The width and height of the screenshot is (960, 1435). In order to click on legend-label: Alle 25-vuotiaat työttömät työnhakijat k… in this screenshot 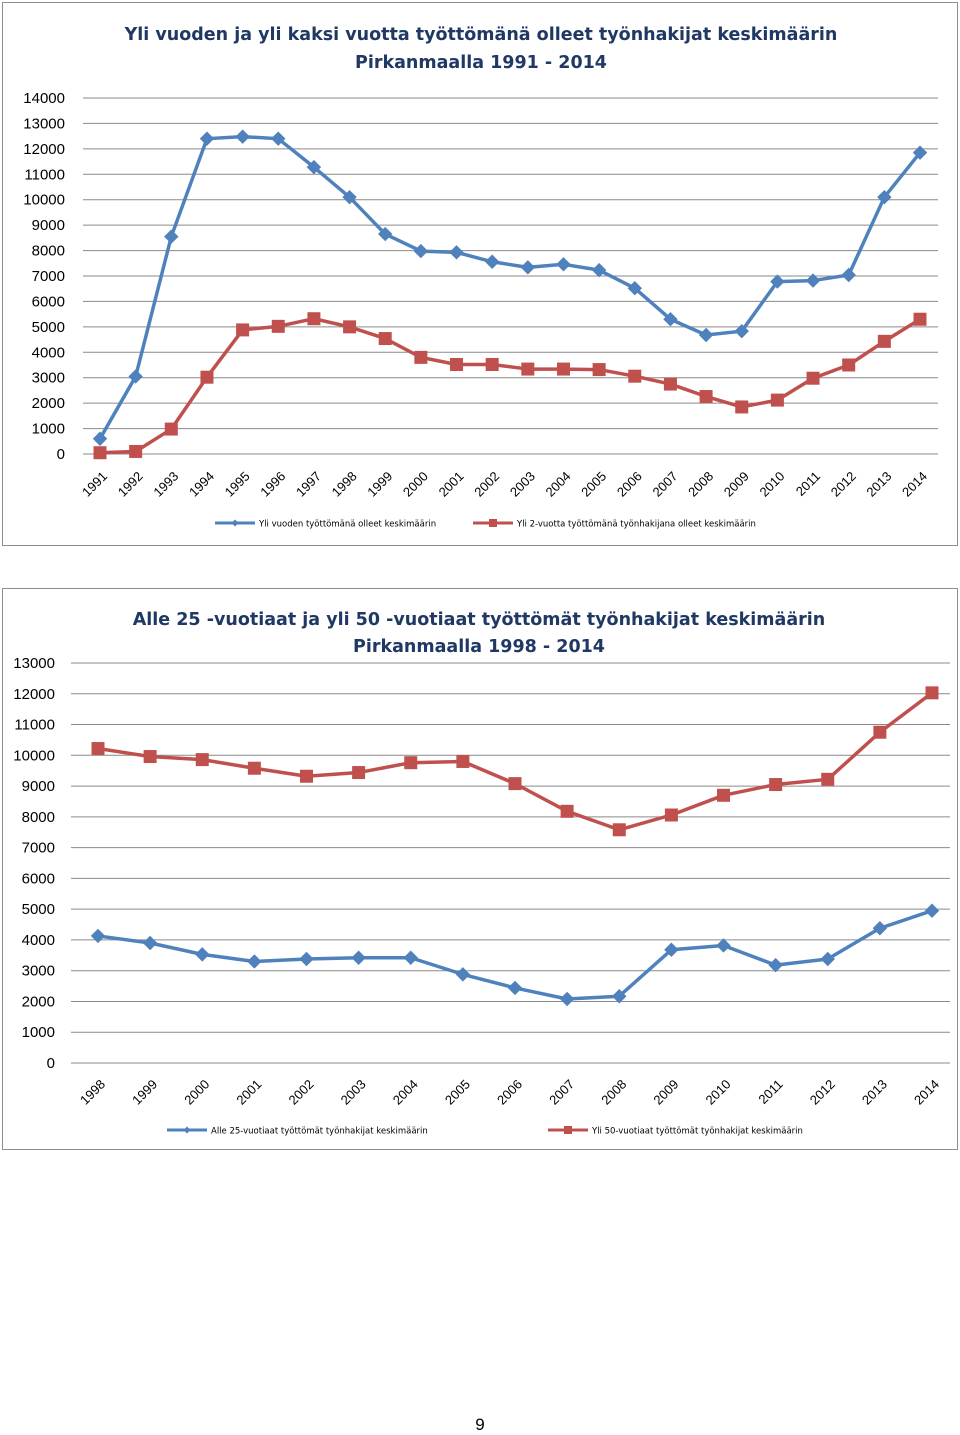, I will do `click(319, 1132)`.